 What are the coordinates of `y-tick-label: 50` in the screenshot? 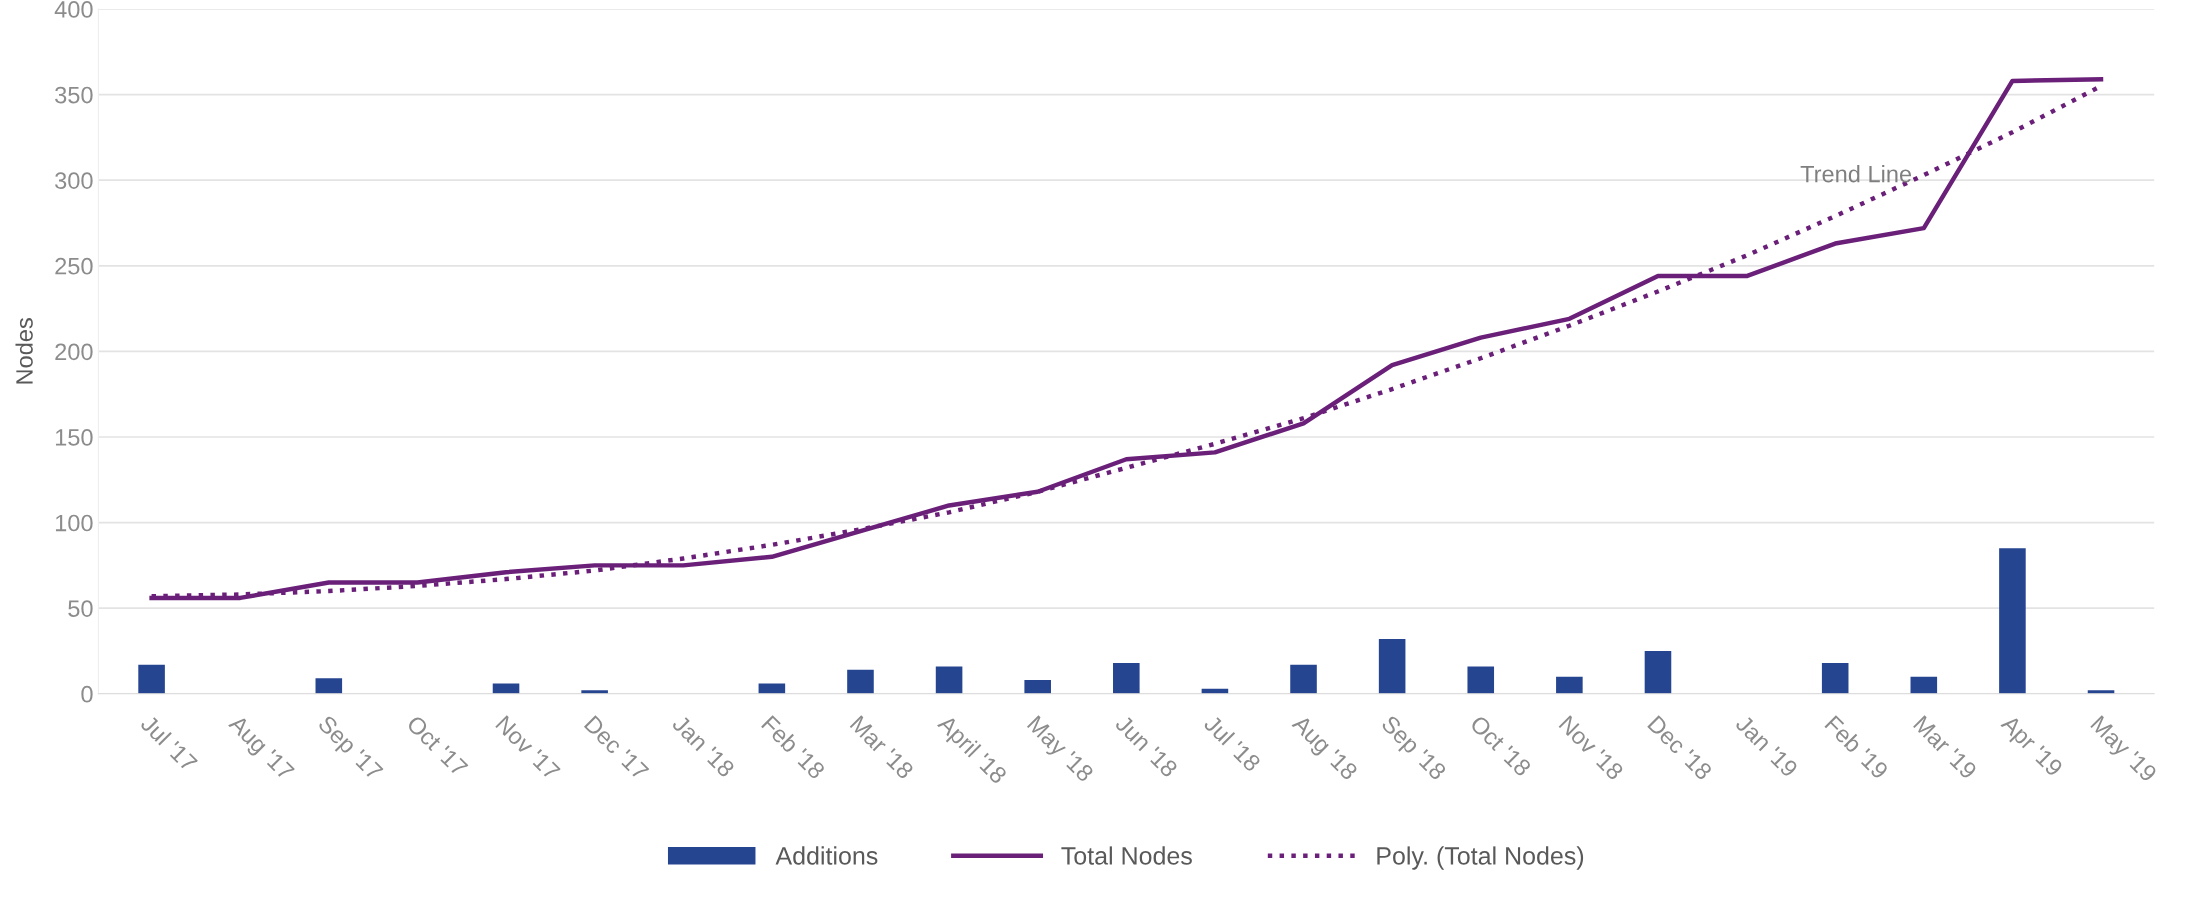 It's located at (80, 608).